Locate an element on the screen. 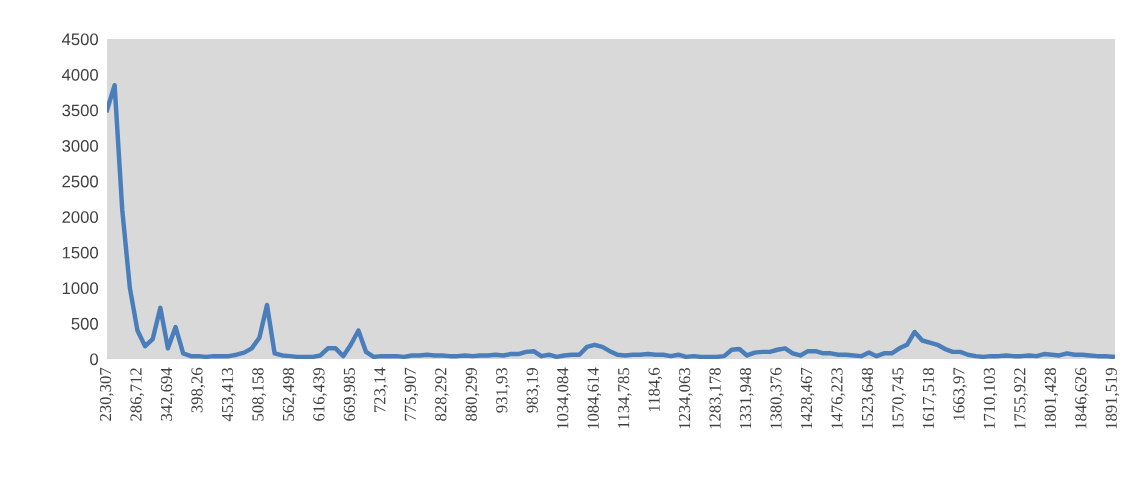  x-tick-label: 1428,467 is located at coordinates (807, 398).